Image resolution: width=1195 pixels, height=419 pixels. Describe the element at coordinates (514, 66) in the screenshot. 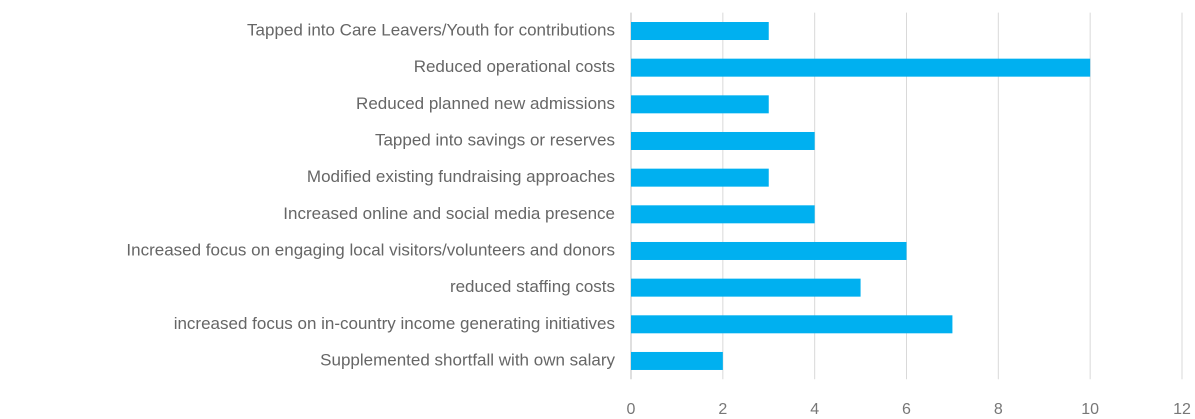

I see `y-tick-label: Reduced operational costs` at that location.